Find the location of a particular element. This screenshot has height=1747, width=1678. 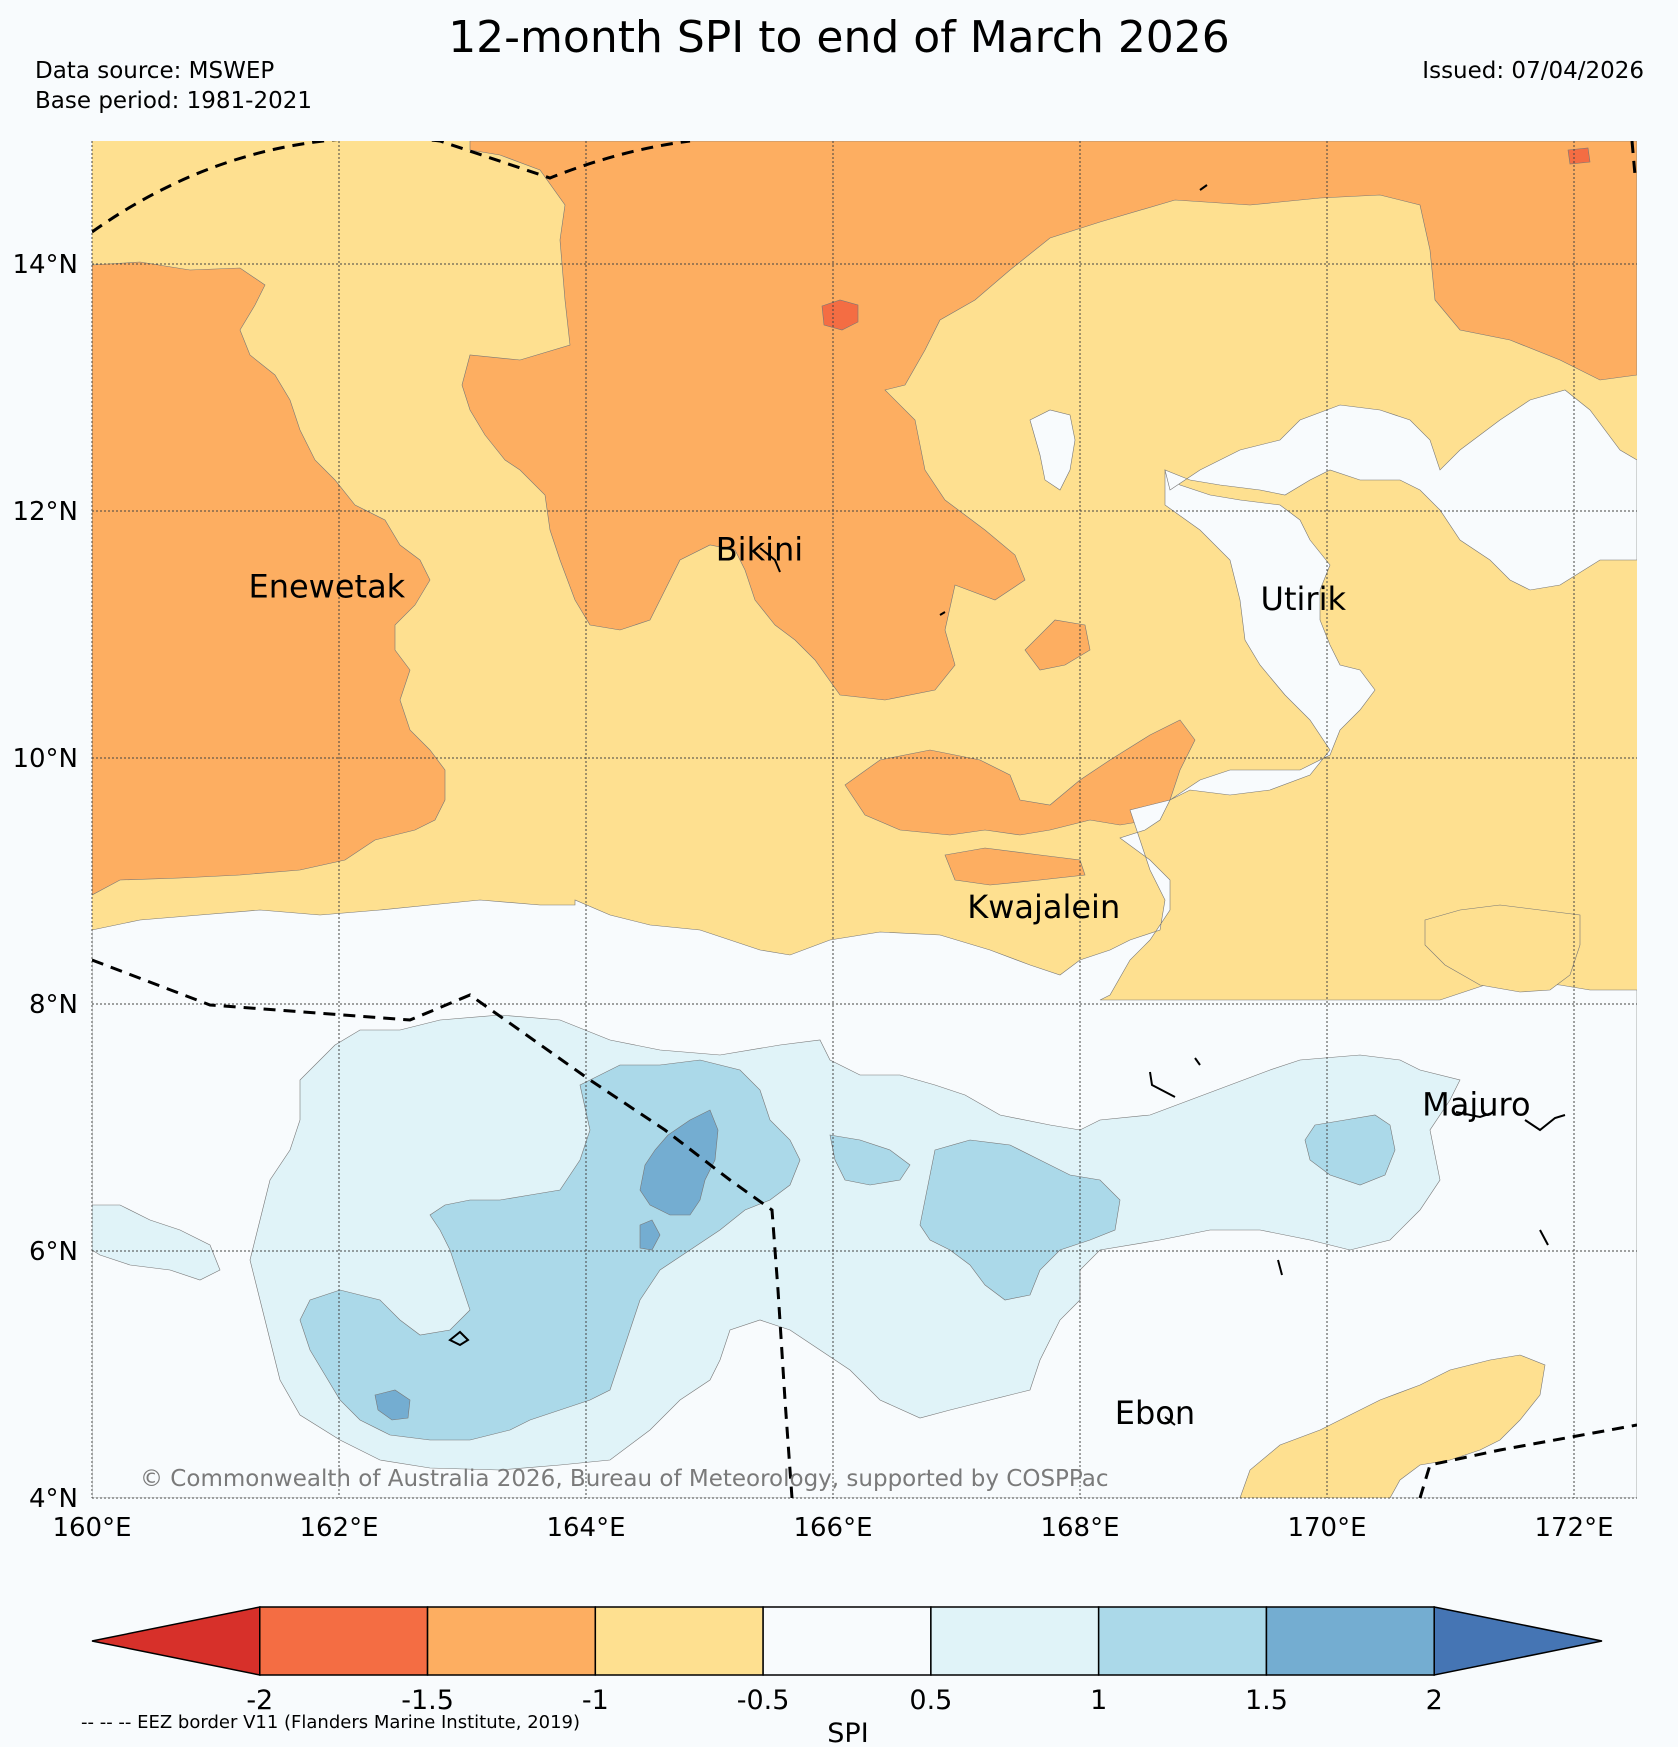

colorbar: -2 -1.5 -1 -0.5 0.5 1 1.5 2 is located at coordinates (847, 1661).